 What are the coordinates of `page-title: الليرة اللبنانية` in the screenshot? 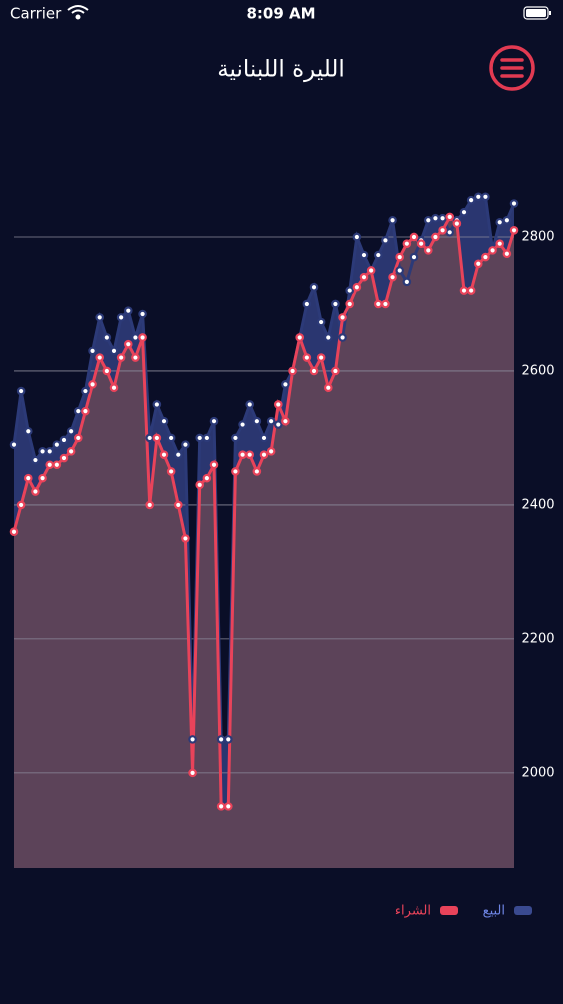 It's located at (281, 70).